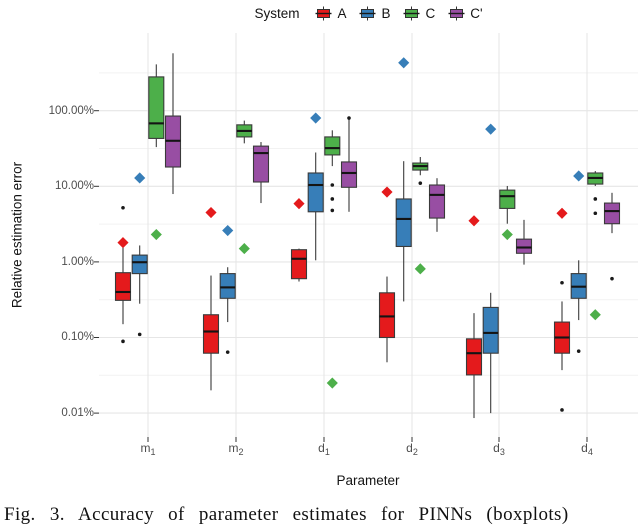  I want to click on mean-diamond-A-m2, so click(211, 212).